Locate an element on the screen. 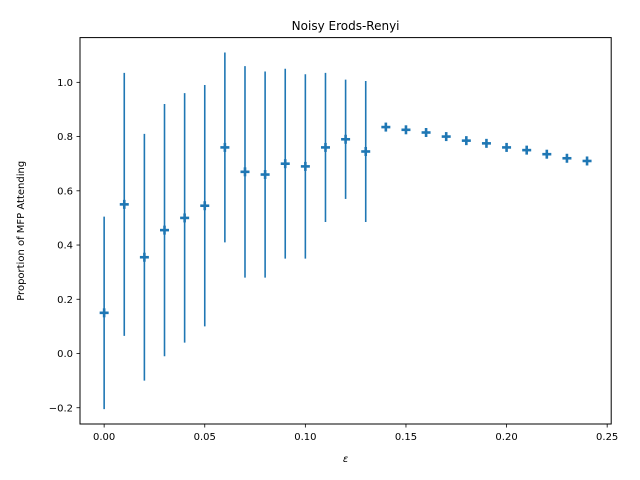  y-tick-label: 0.6 is located at coordinates (65, 191).